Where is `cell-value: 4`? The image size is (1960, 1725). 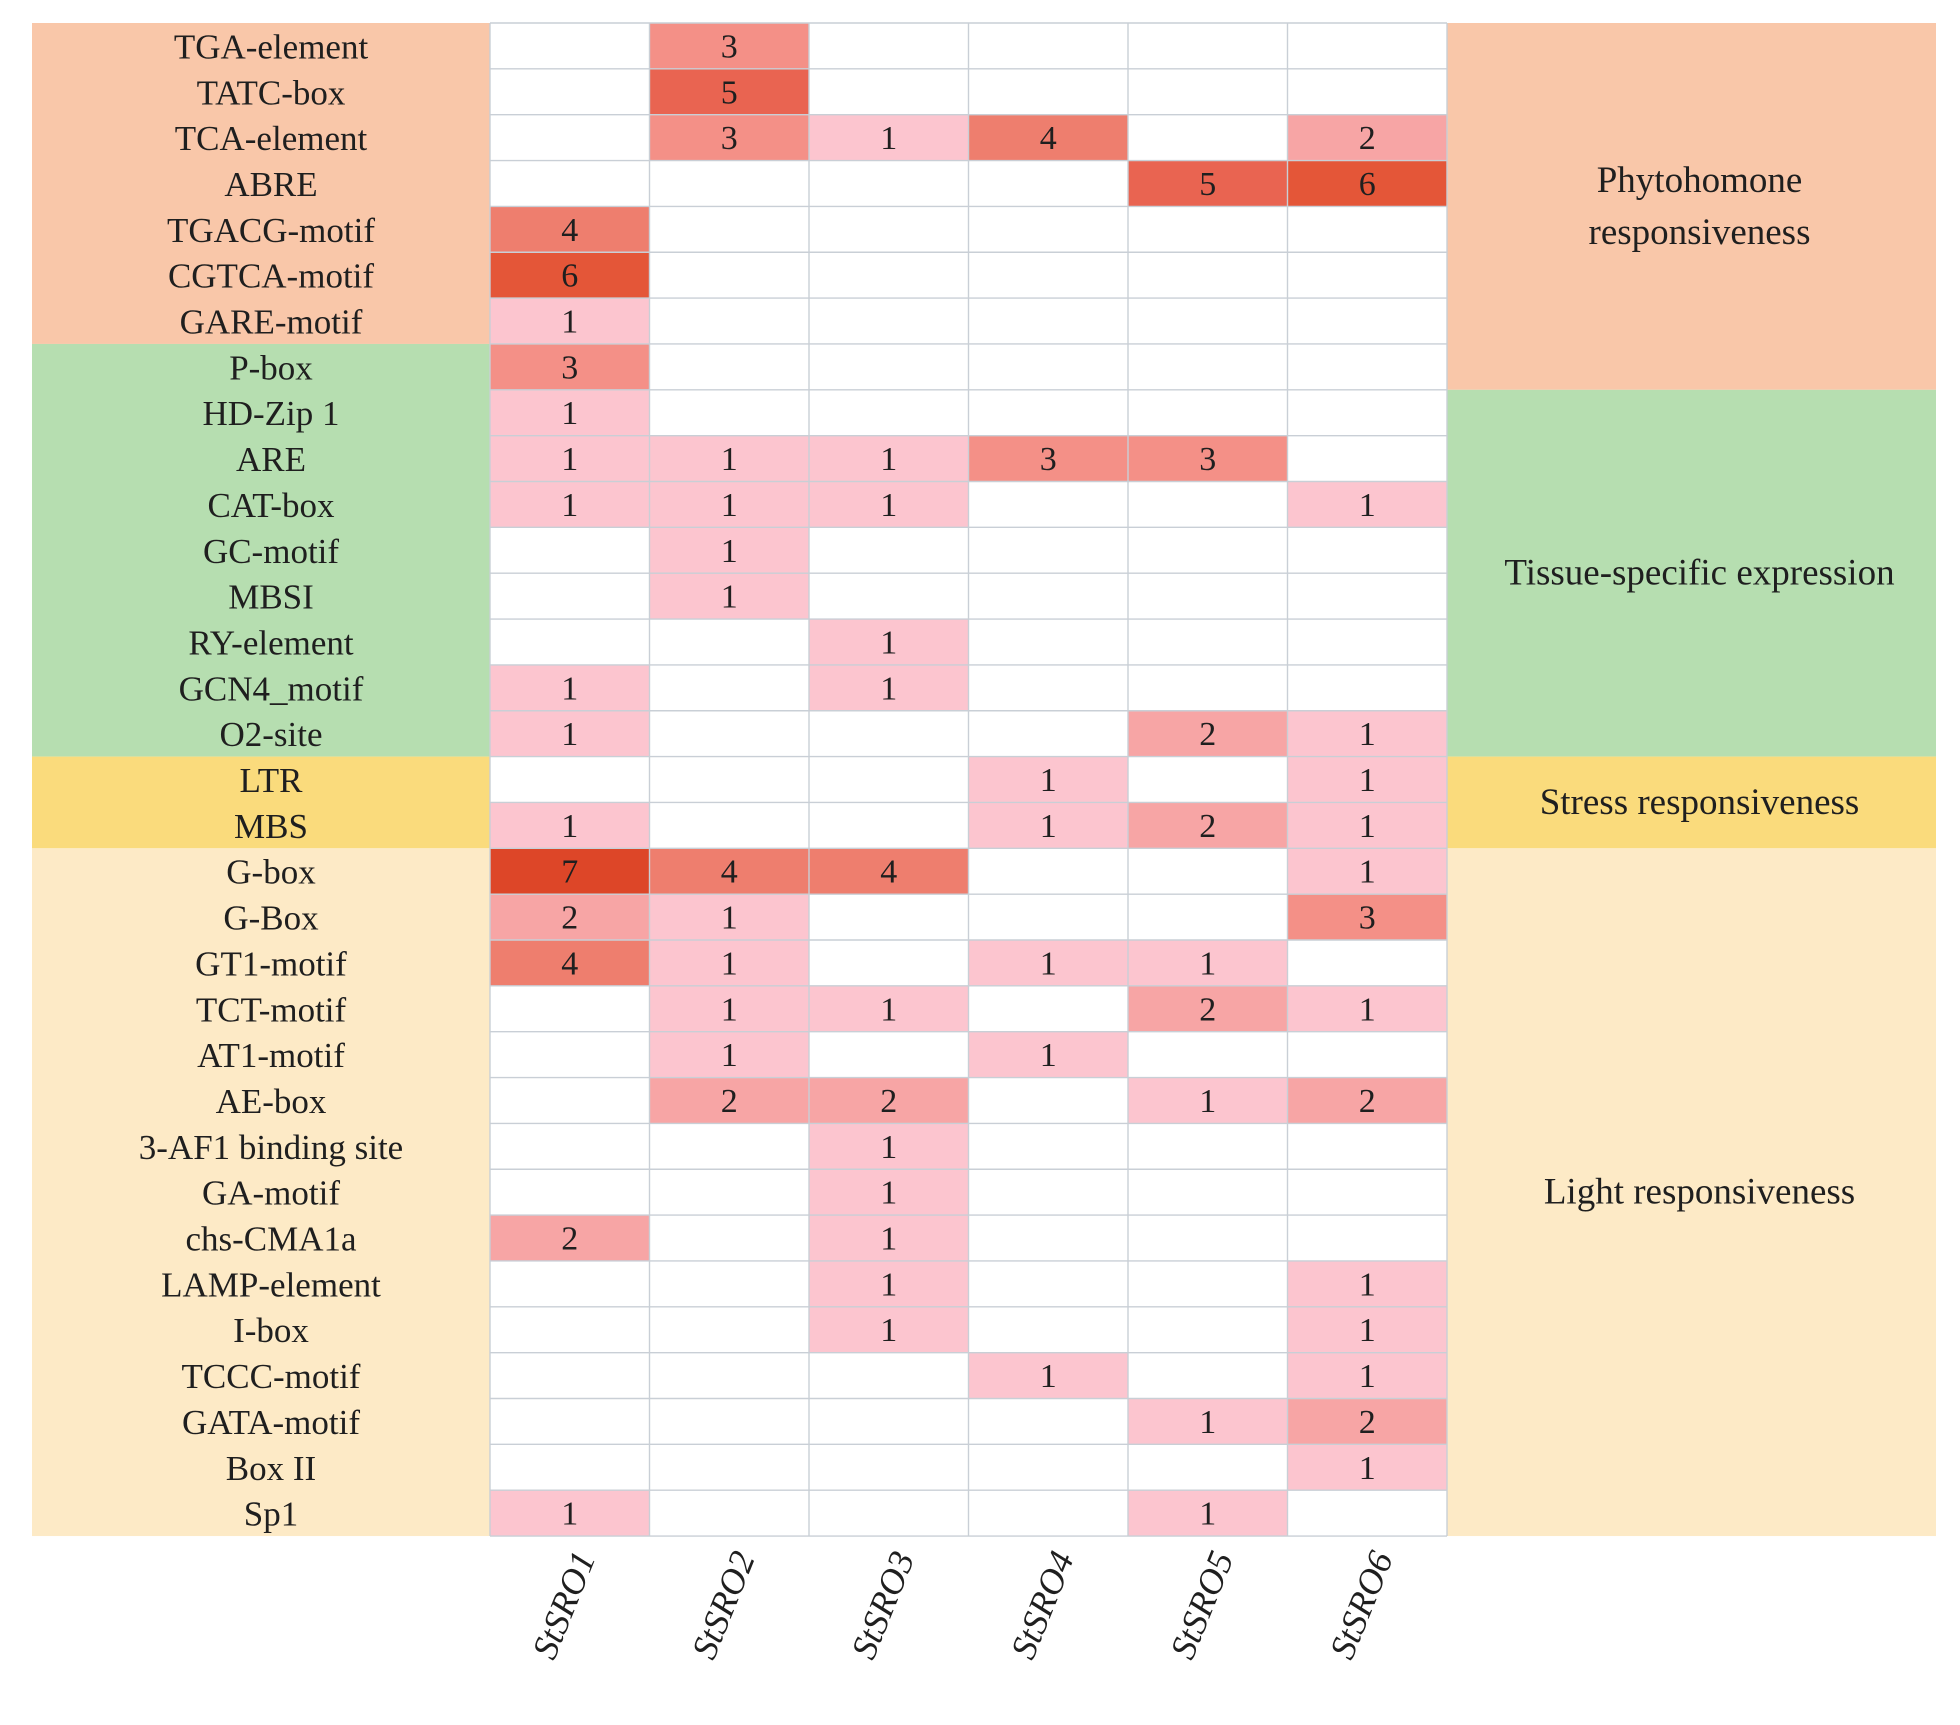
cell-value: 4 is located at coordinates (1048, 138).